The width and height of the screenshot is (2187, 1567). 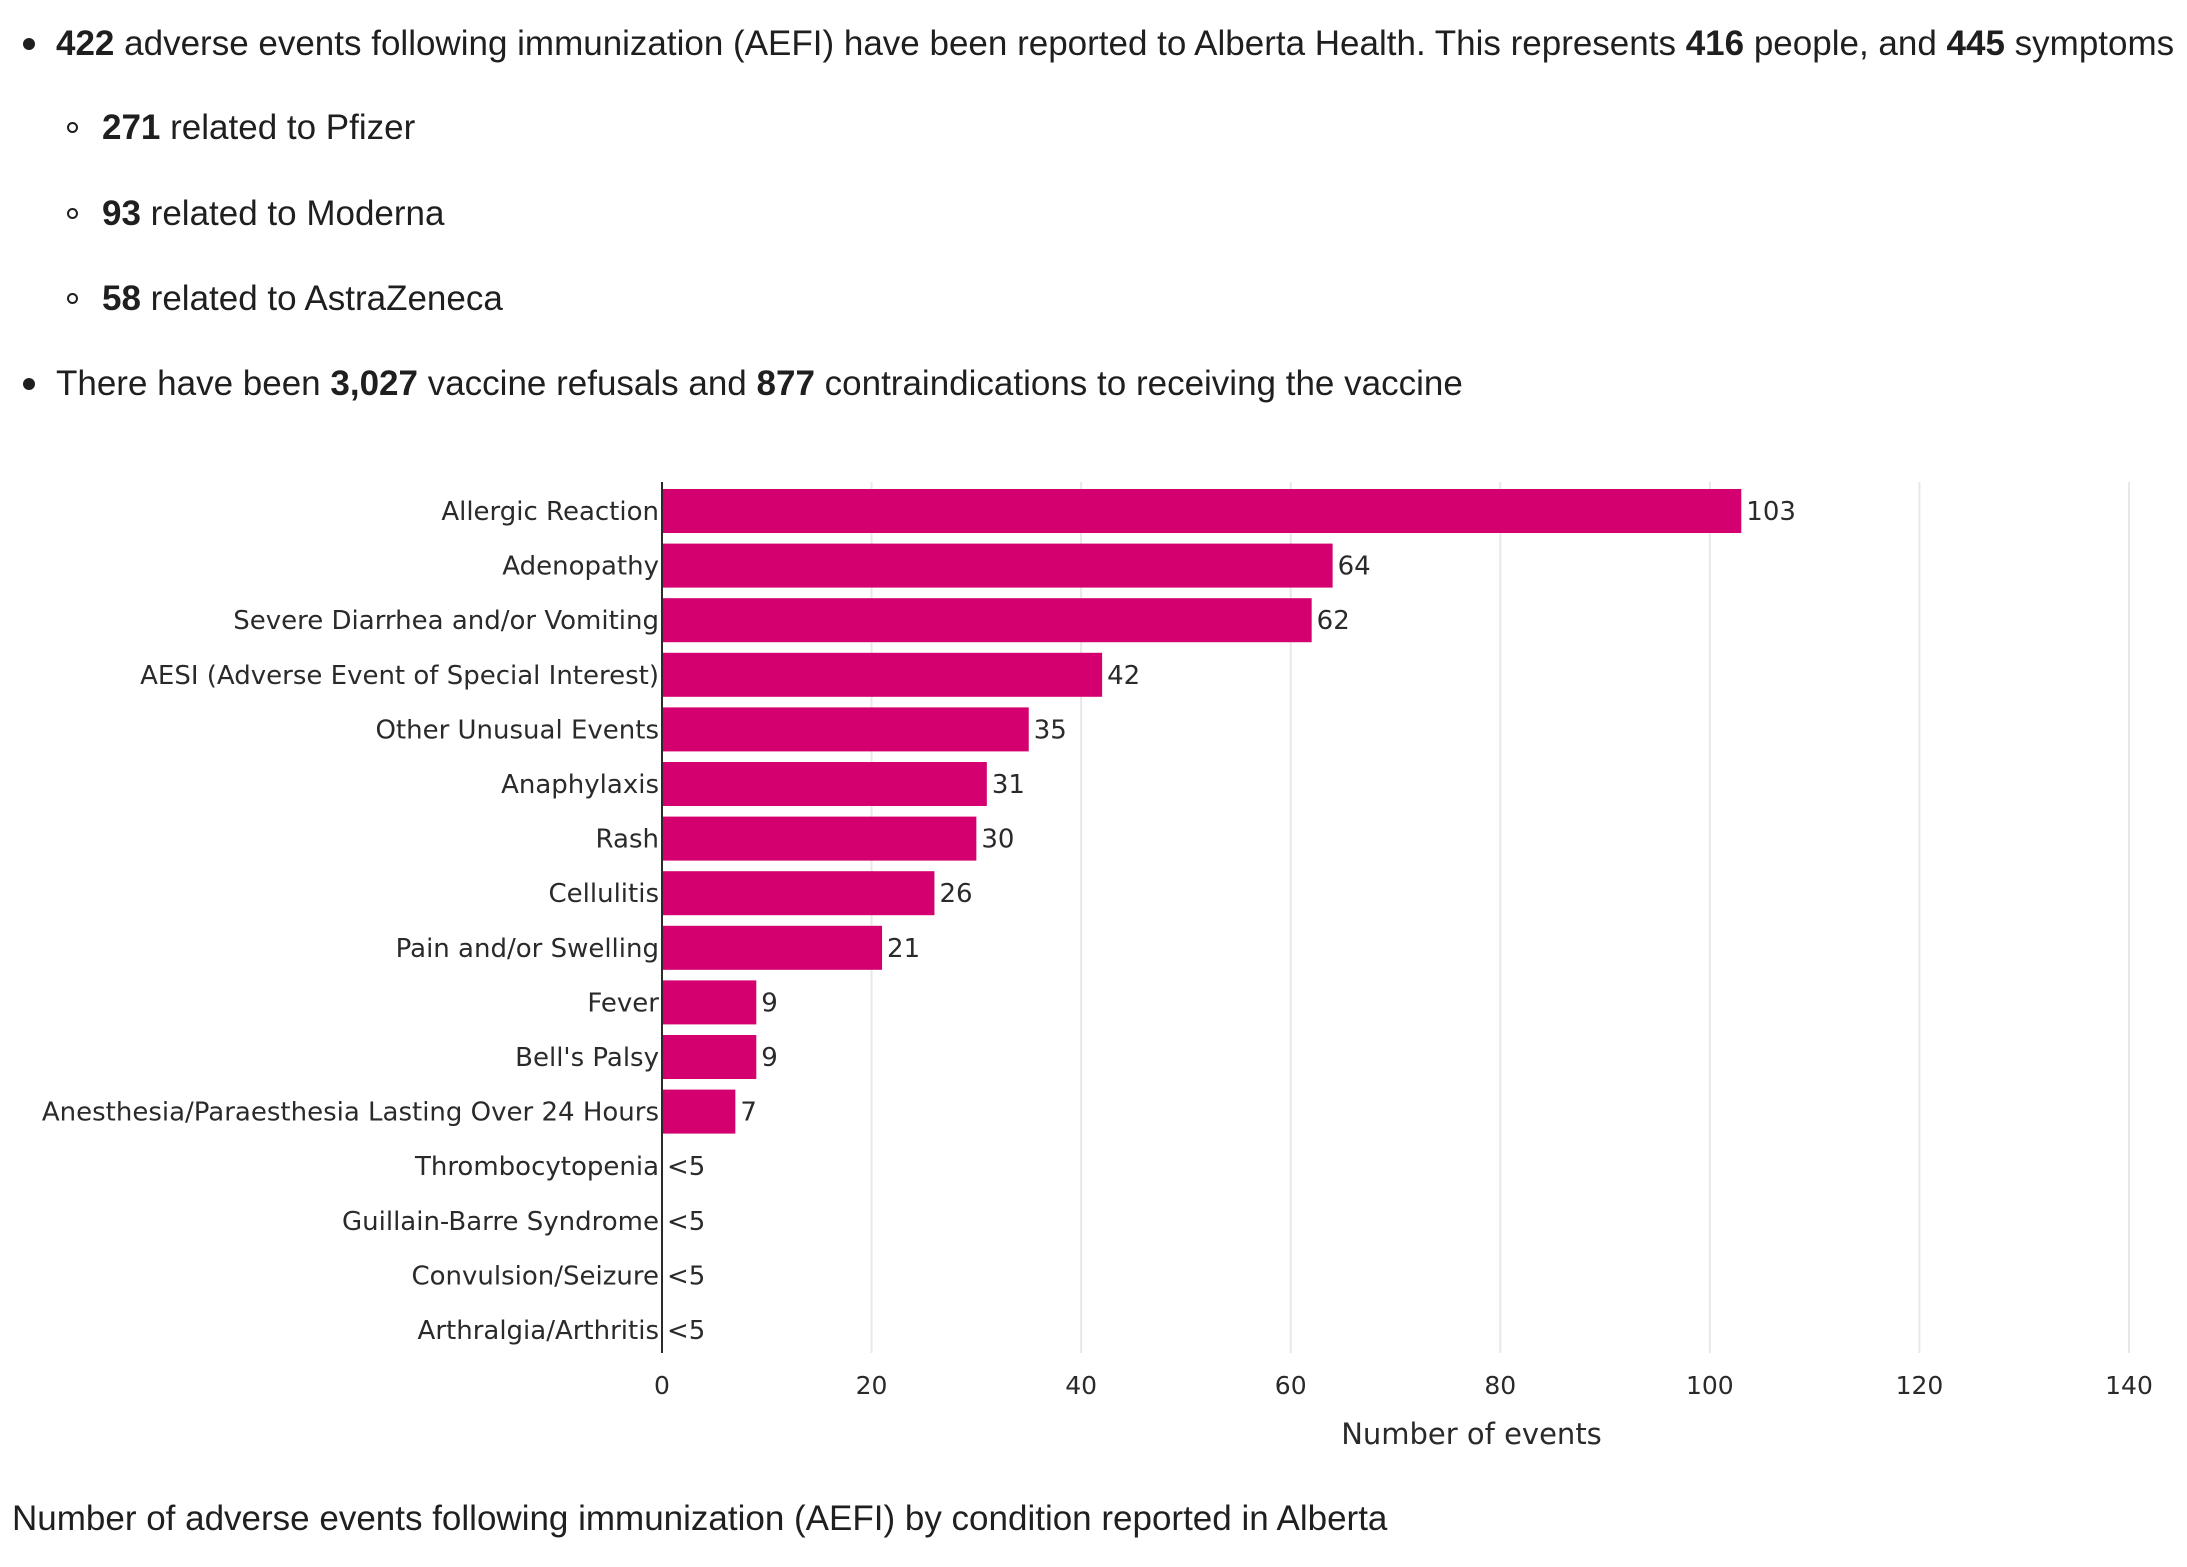 I want to click on astrazeneca-count: 58, so click(x=121, y=298).